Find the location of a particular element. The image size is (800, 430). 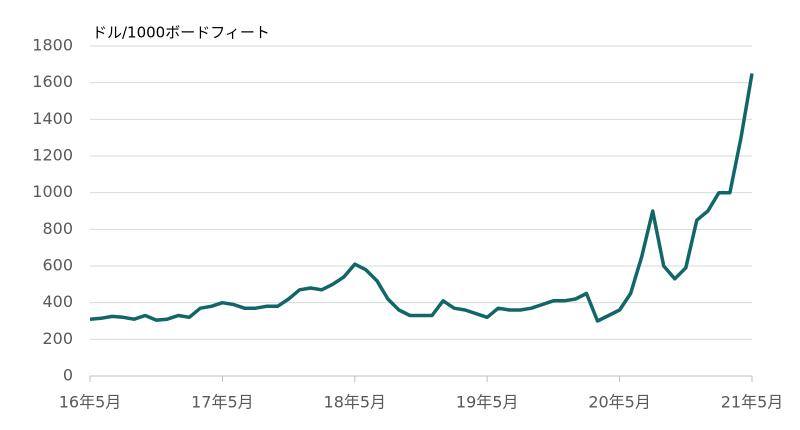

y-tick-label: 0 is located at coordinates (68, 375).